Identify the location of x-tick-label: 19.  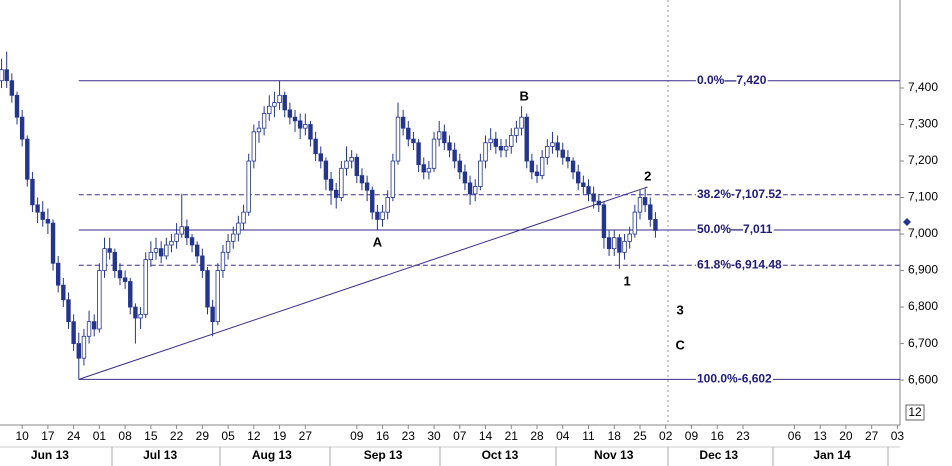
(280, 436).